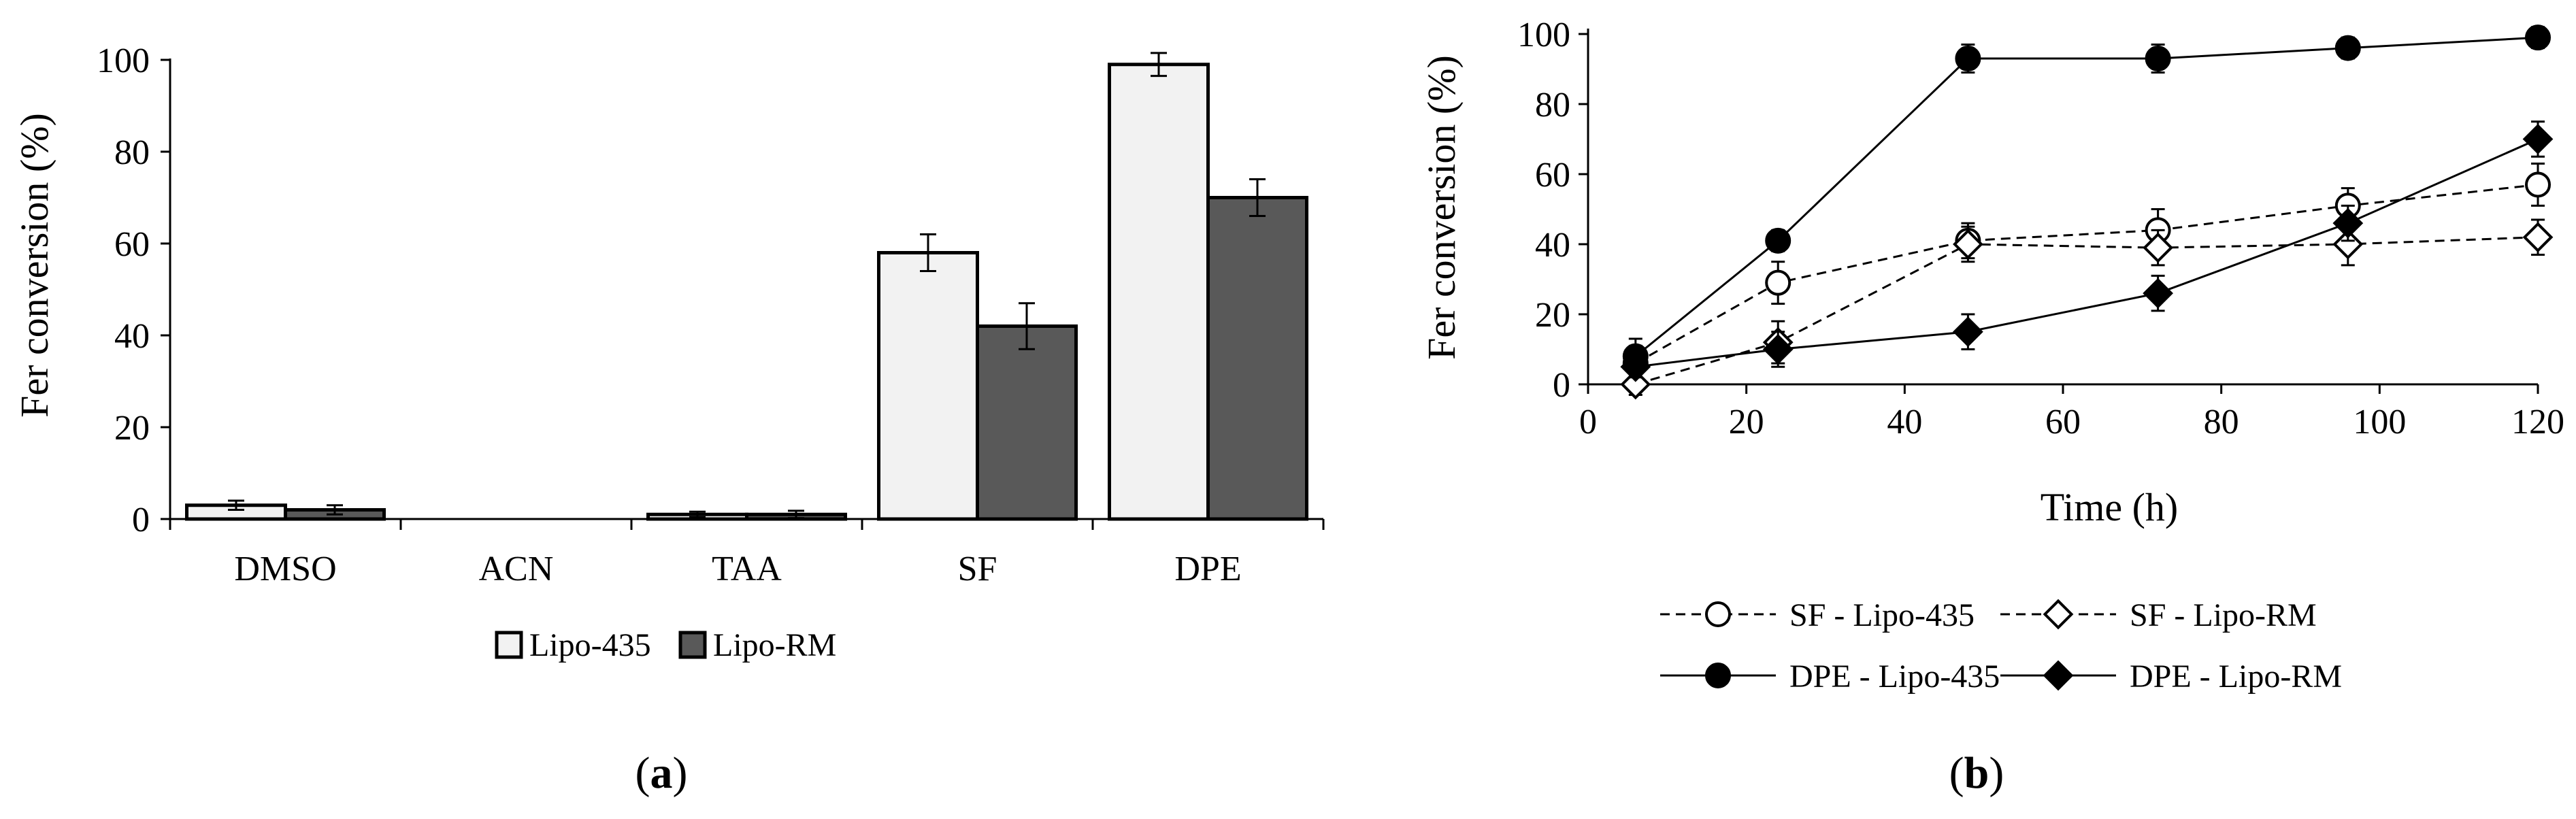 The height and width of the screenshot is (819, 2576). I want to click on panel-a-y-tick-label: 60, so click(132, 244).